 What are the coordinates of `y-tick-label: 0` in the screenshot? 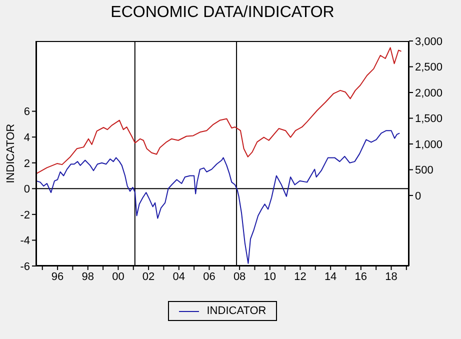 It's located at (27, 190).